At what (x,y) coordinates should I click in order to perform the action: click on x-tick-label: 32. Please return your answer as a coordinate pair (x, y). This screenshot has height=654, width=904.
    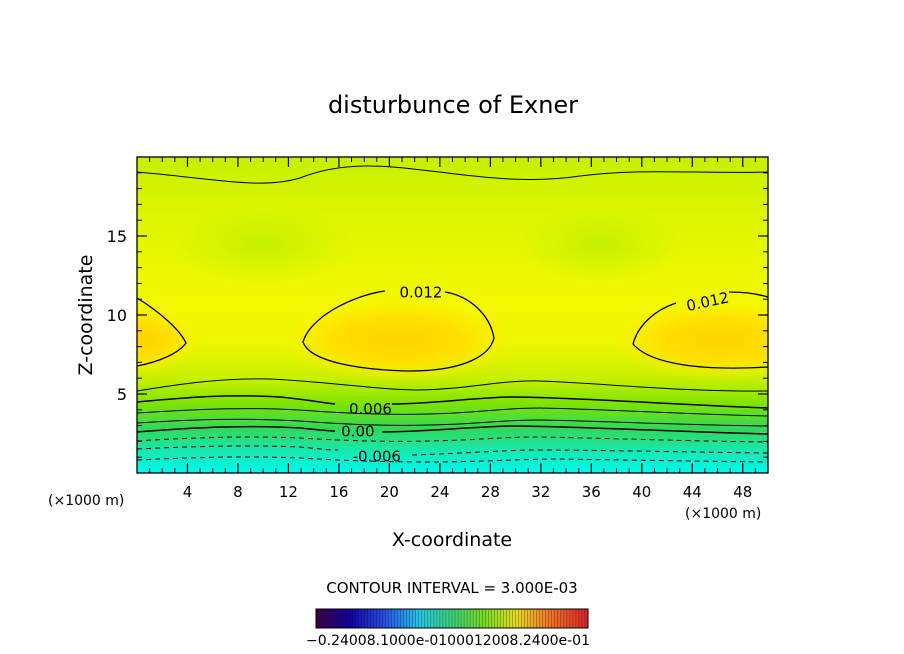
    Looking at the image, I should click on (540, 492).